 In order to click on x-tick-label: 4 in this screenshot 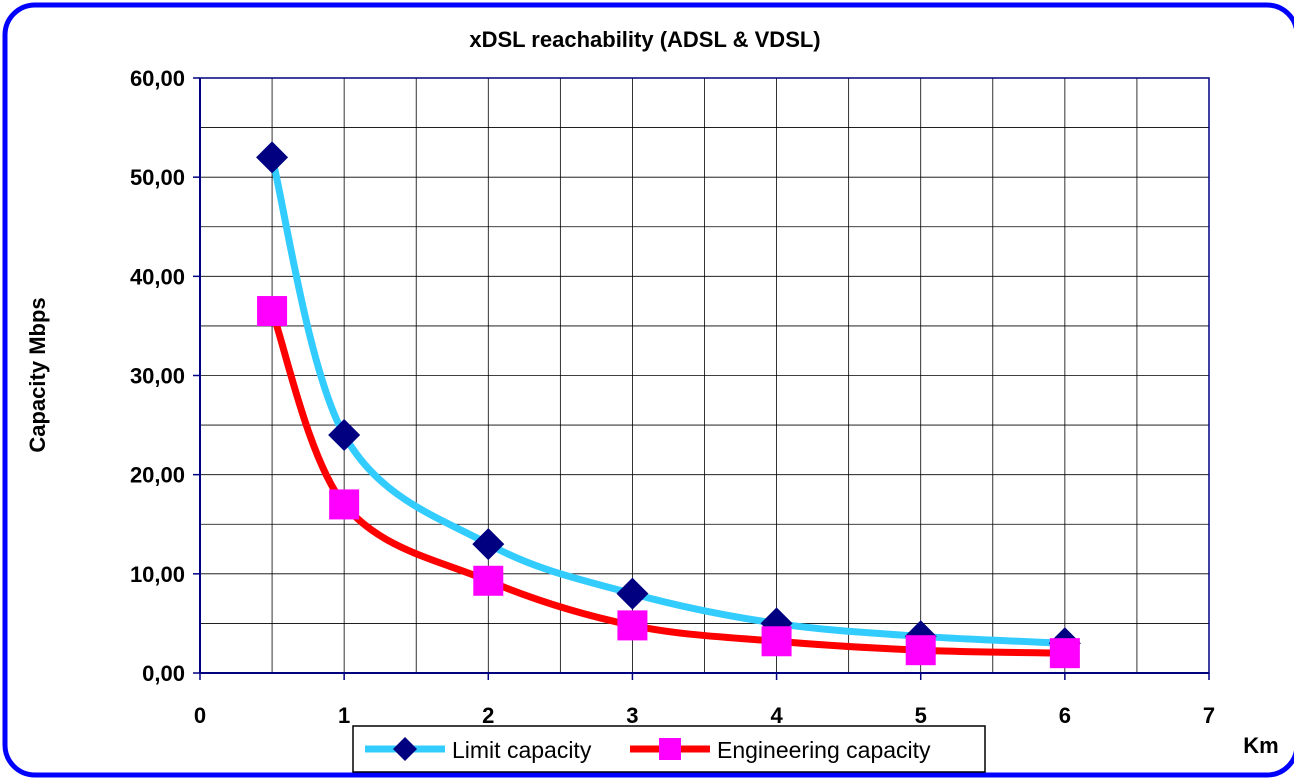, I will do `click(776, 715)`.